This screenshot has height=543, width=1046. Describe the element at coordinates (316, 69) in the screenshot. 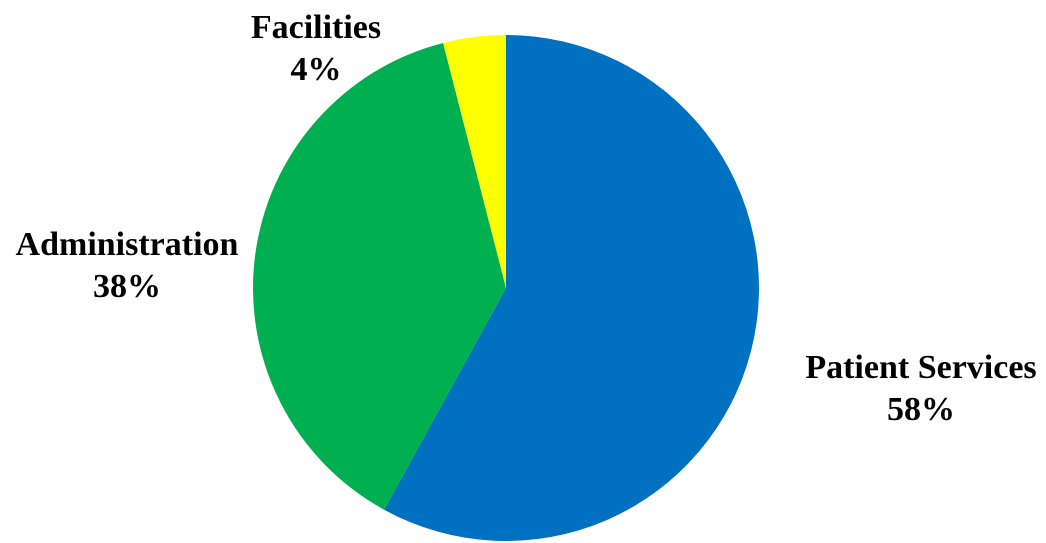

I see `slice-value-facilities: 4%` at that location.